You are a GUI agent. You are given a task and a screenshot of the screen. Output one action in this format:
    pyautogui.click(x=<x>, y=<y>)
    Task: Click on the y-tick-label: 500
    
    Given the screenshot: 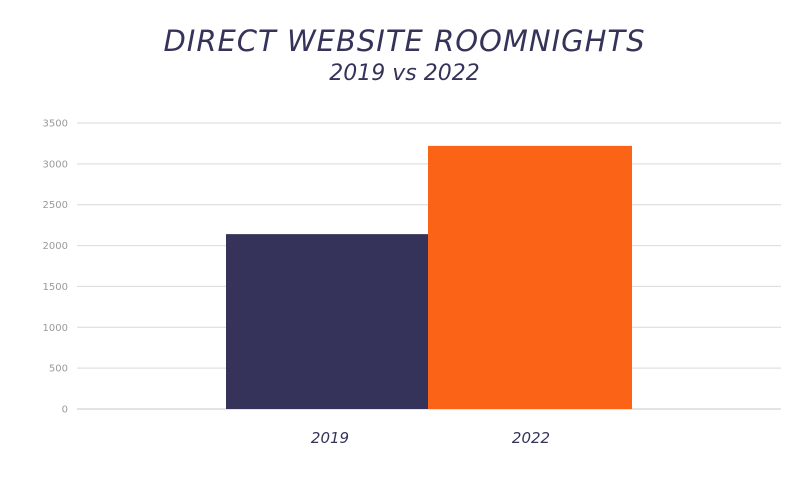 What is the action you would take?
    pyautogui.click(x=58, y=369)
    